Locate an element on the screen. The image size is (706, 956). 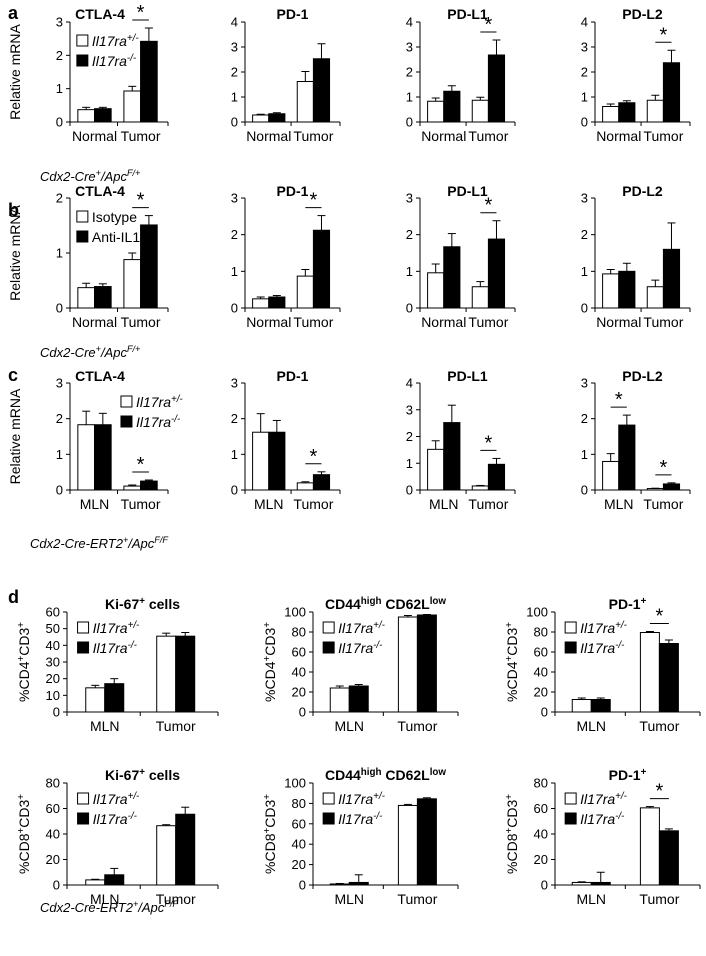
y-tick-label: 50 is located at coordinates (53, 628).